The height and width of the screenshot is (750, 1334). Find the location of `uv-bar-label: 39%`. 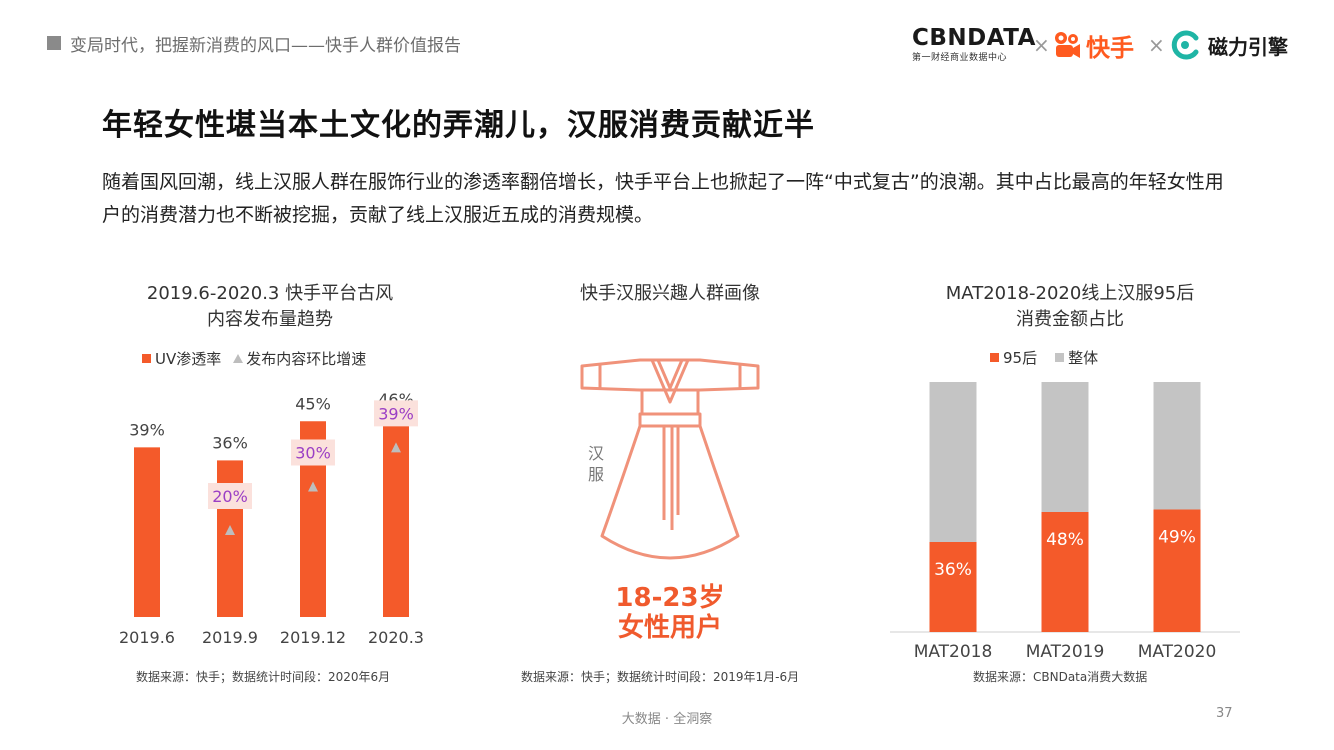

uv-bar-label: 39% is located at coordinates (147, 429).